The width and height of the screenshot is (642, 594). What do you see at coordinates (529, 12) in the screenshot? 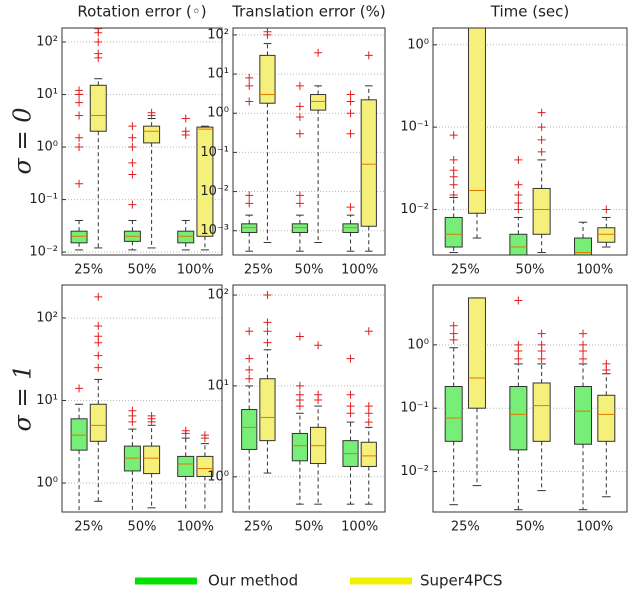
I see `column-title: Time (sec)` at bounding box center [529, 12].